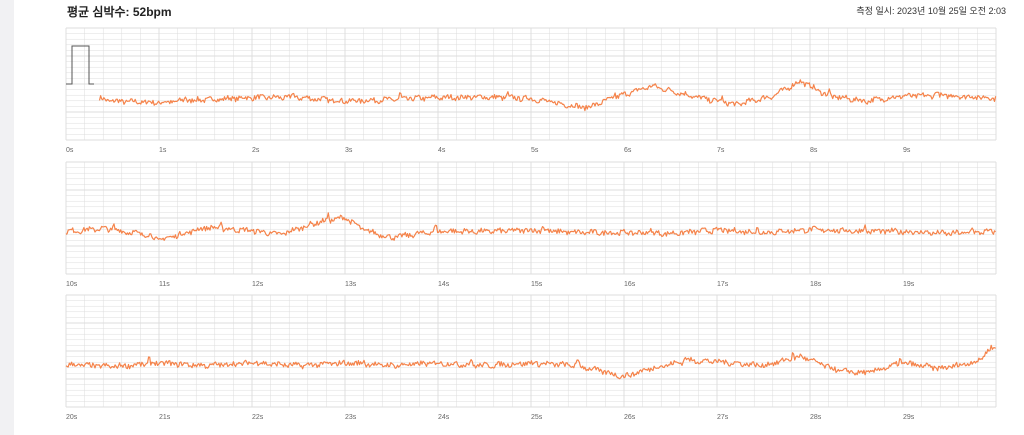 The height and width of the screenshot is (435, 1024). I want to click on tick-label: 11s, so click(164, 284).